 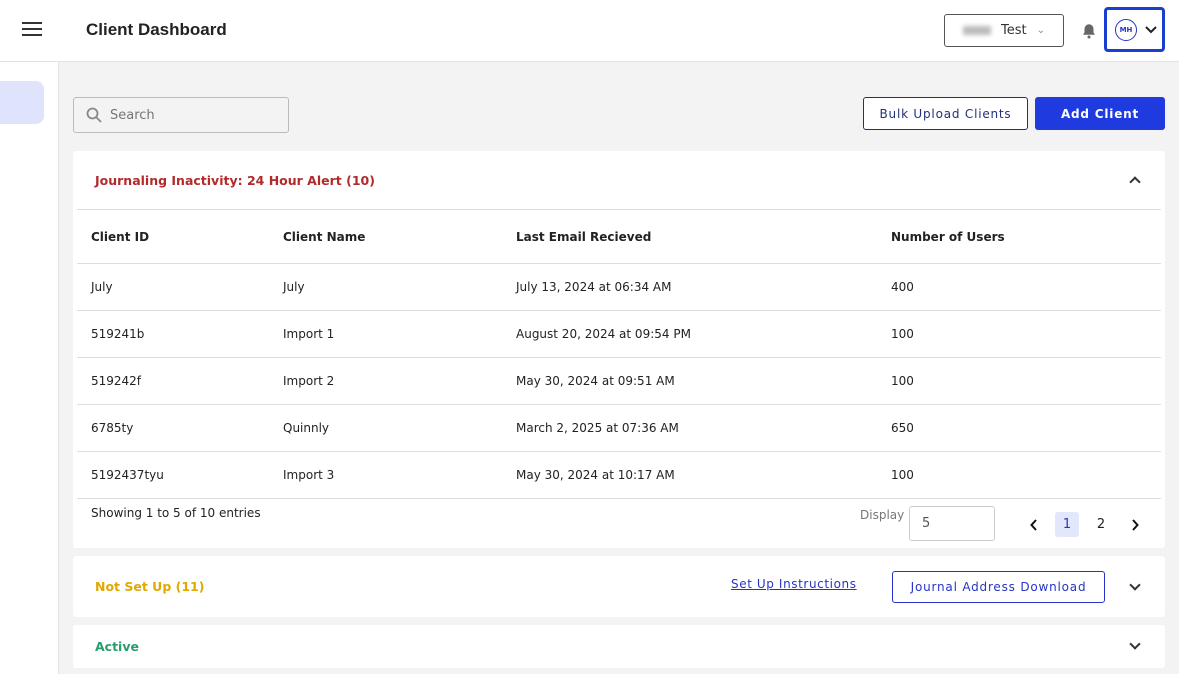 I want to click on set-up-instructions-link: Set Up Instructions, so click(x=794, y=584).